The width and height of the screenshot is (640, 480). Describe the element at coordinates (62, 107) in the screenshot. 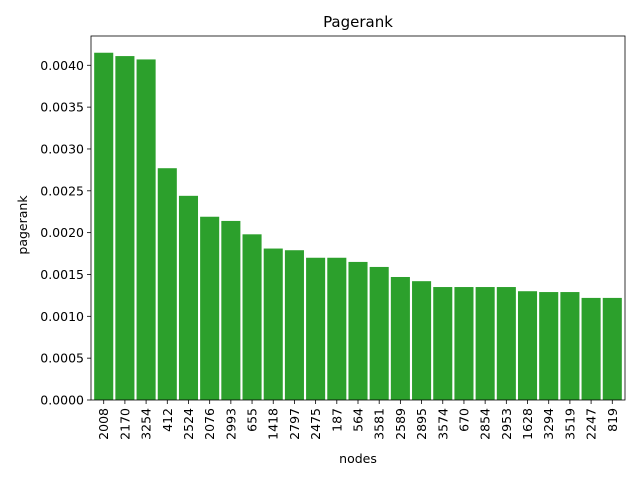

I see `y-tick-label: 0.0035` at that location.